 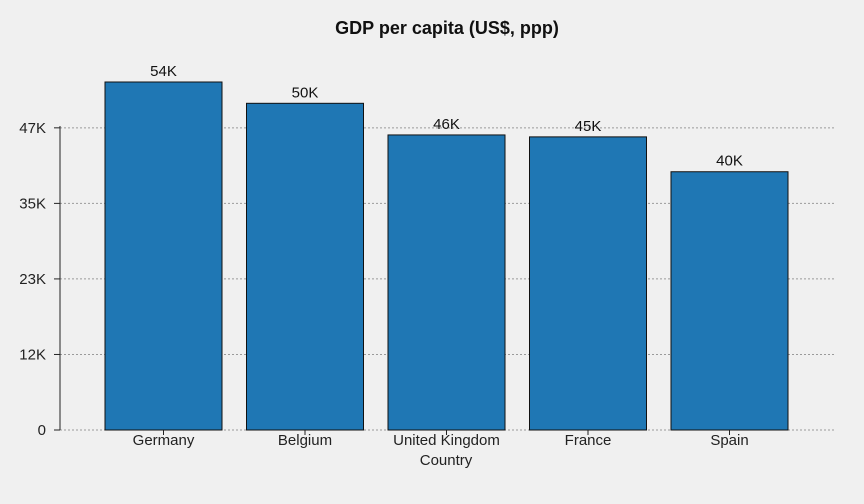 What do you see at coordinates (32, 354) in the screenshot?
I see `y-tick-label: 12K` at bounding box center [32, 354].